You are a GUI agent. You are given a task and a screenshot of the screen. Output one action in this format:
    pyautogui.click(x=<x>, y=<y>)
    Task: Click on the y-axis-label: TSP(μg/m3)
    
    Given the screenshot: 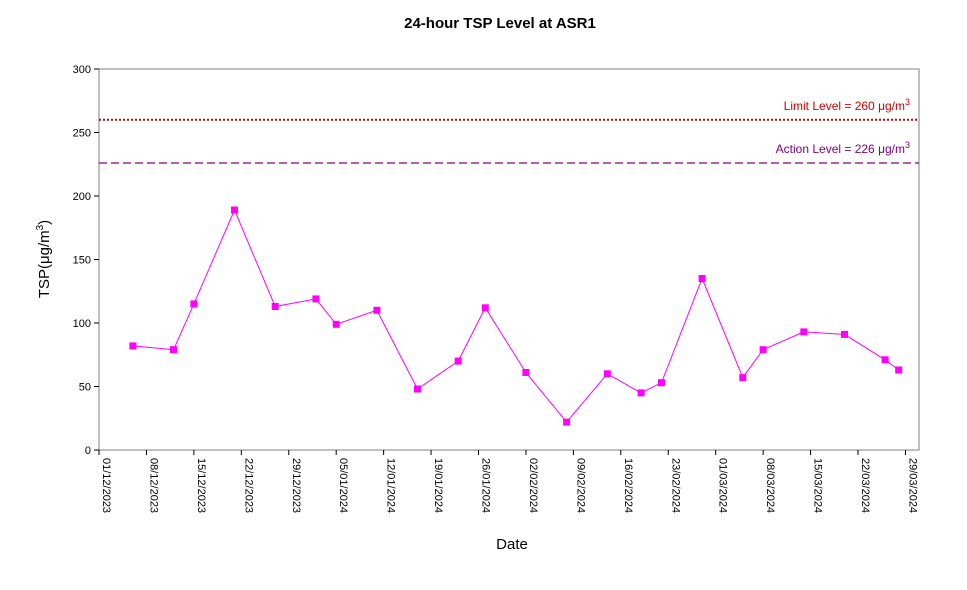 What is the action you would take?
    pyautogui.click(x=44, y=259)
    